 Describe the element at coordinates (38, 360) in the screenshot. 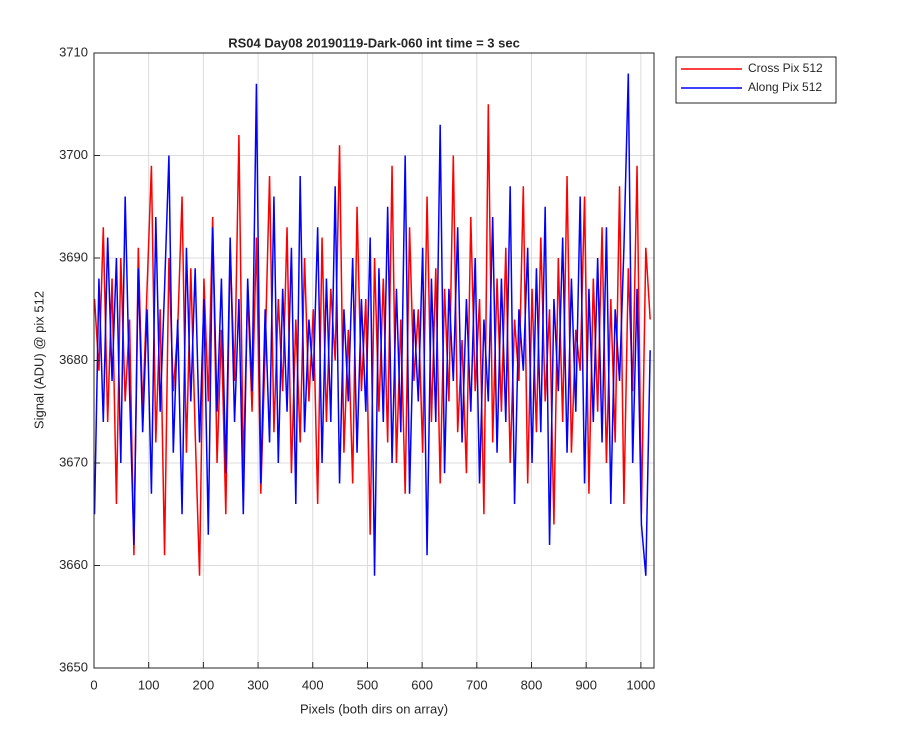

I see `y-axis-label: Signal (ADU) @ pix 512` at that location.